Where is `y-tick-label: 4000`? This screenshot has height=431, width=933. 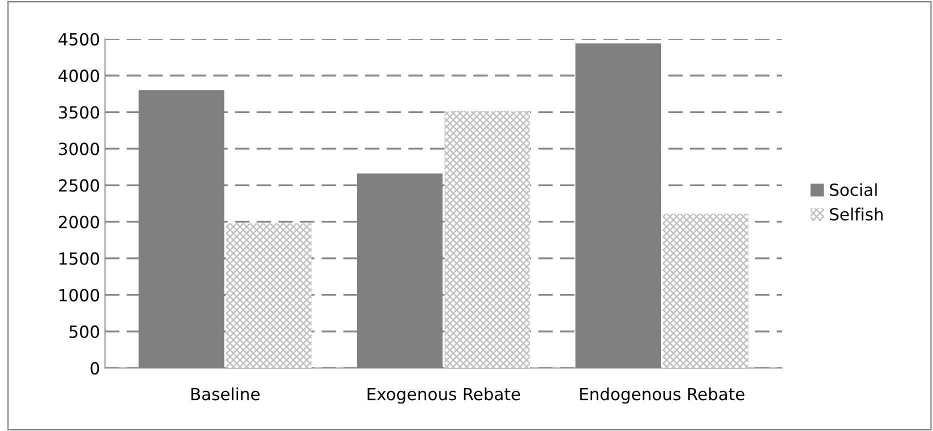
y-tick-label: 4000 is located at coordinates (79, 76).